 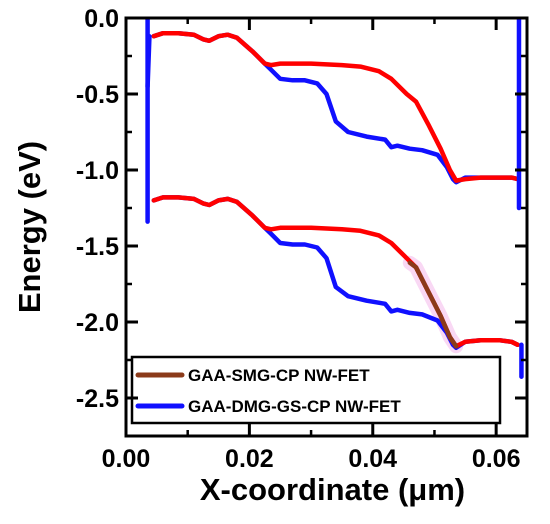 I want to click on x-tick-label: 0.00, so click(x=126, y=459).